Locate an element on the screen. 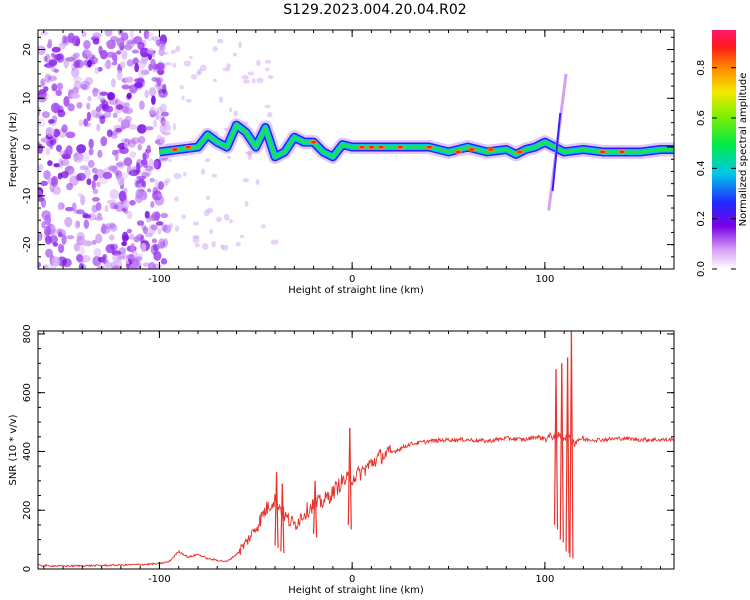  top-xtick-label: 0 is located at coordinates (352, 279).